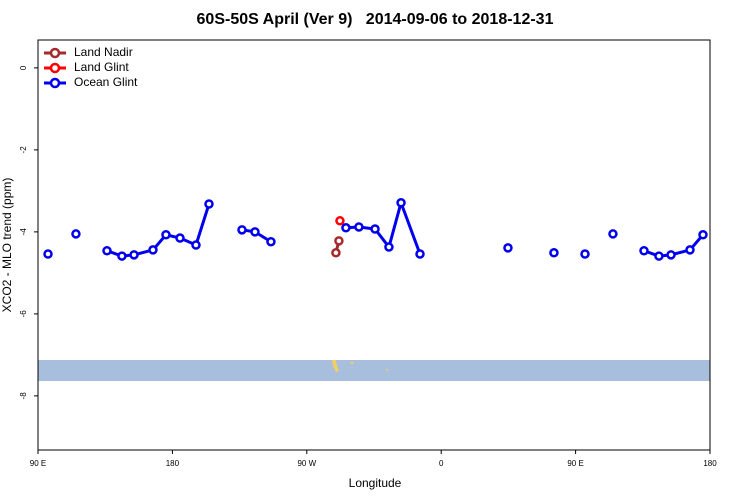 This screenshot has width=750, height=500. I want to click on legend-label: Land Glint, so click(101, 67).